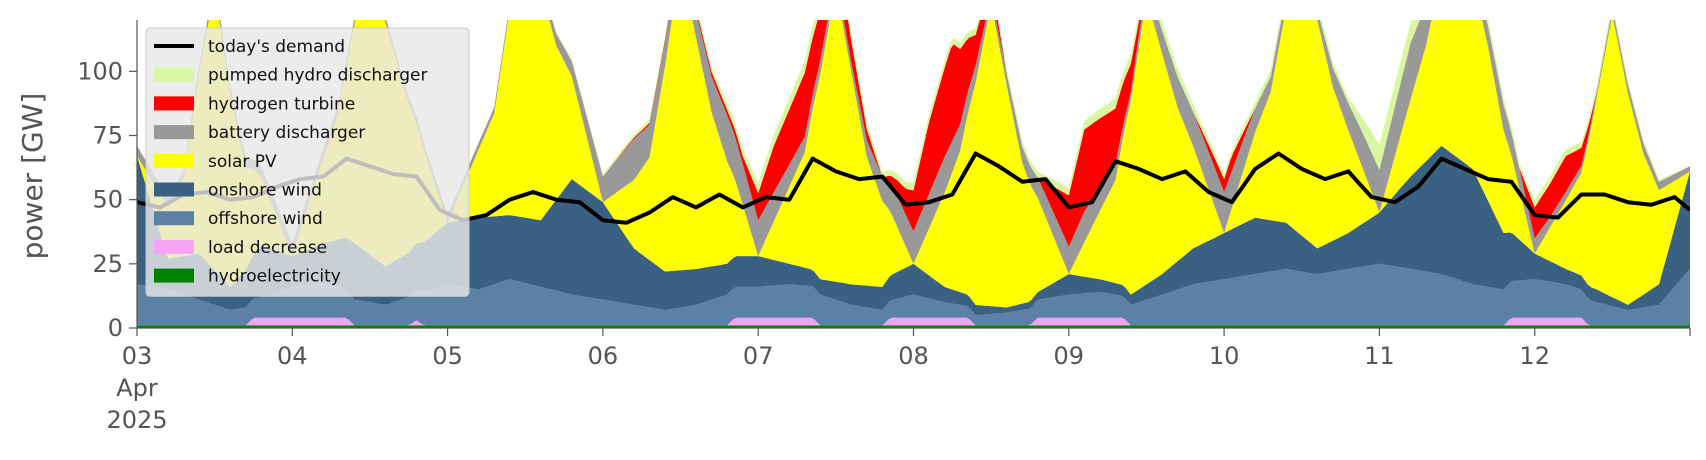 This screenshot has height=460, width=1706. Describe the element at coordinates (317, 76) in the screenshot. I see `legend-label: pumped hydro discharger` at that location.